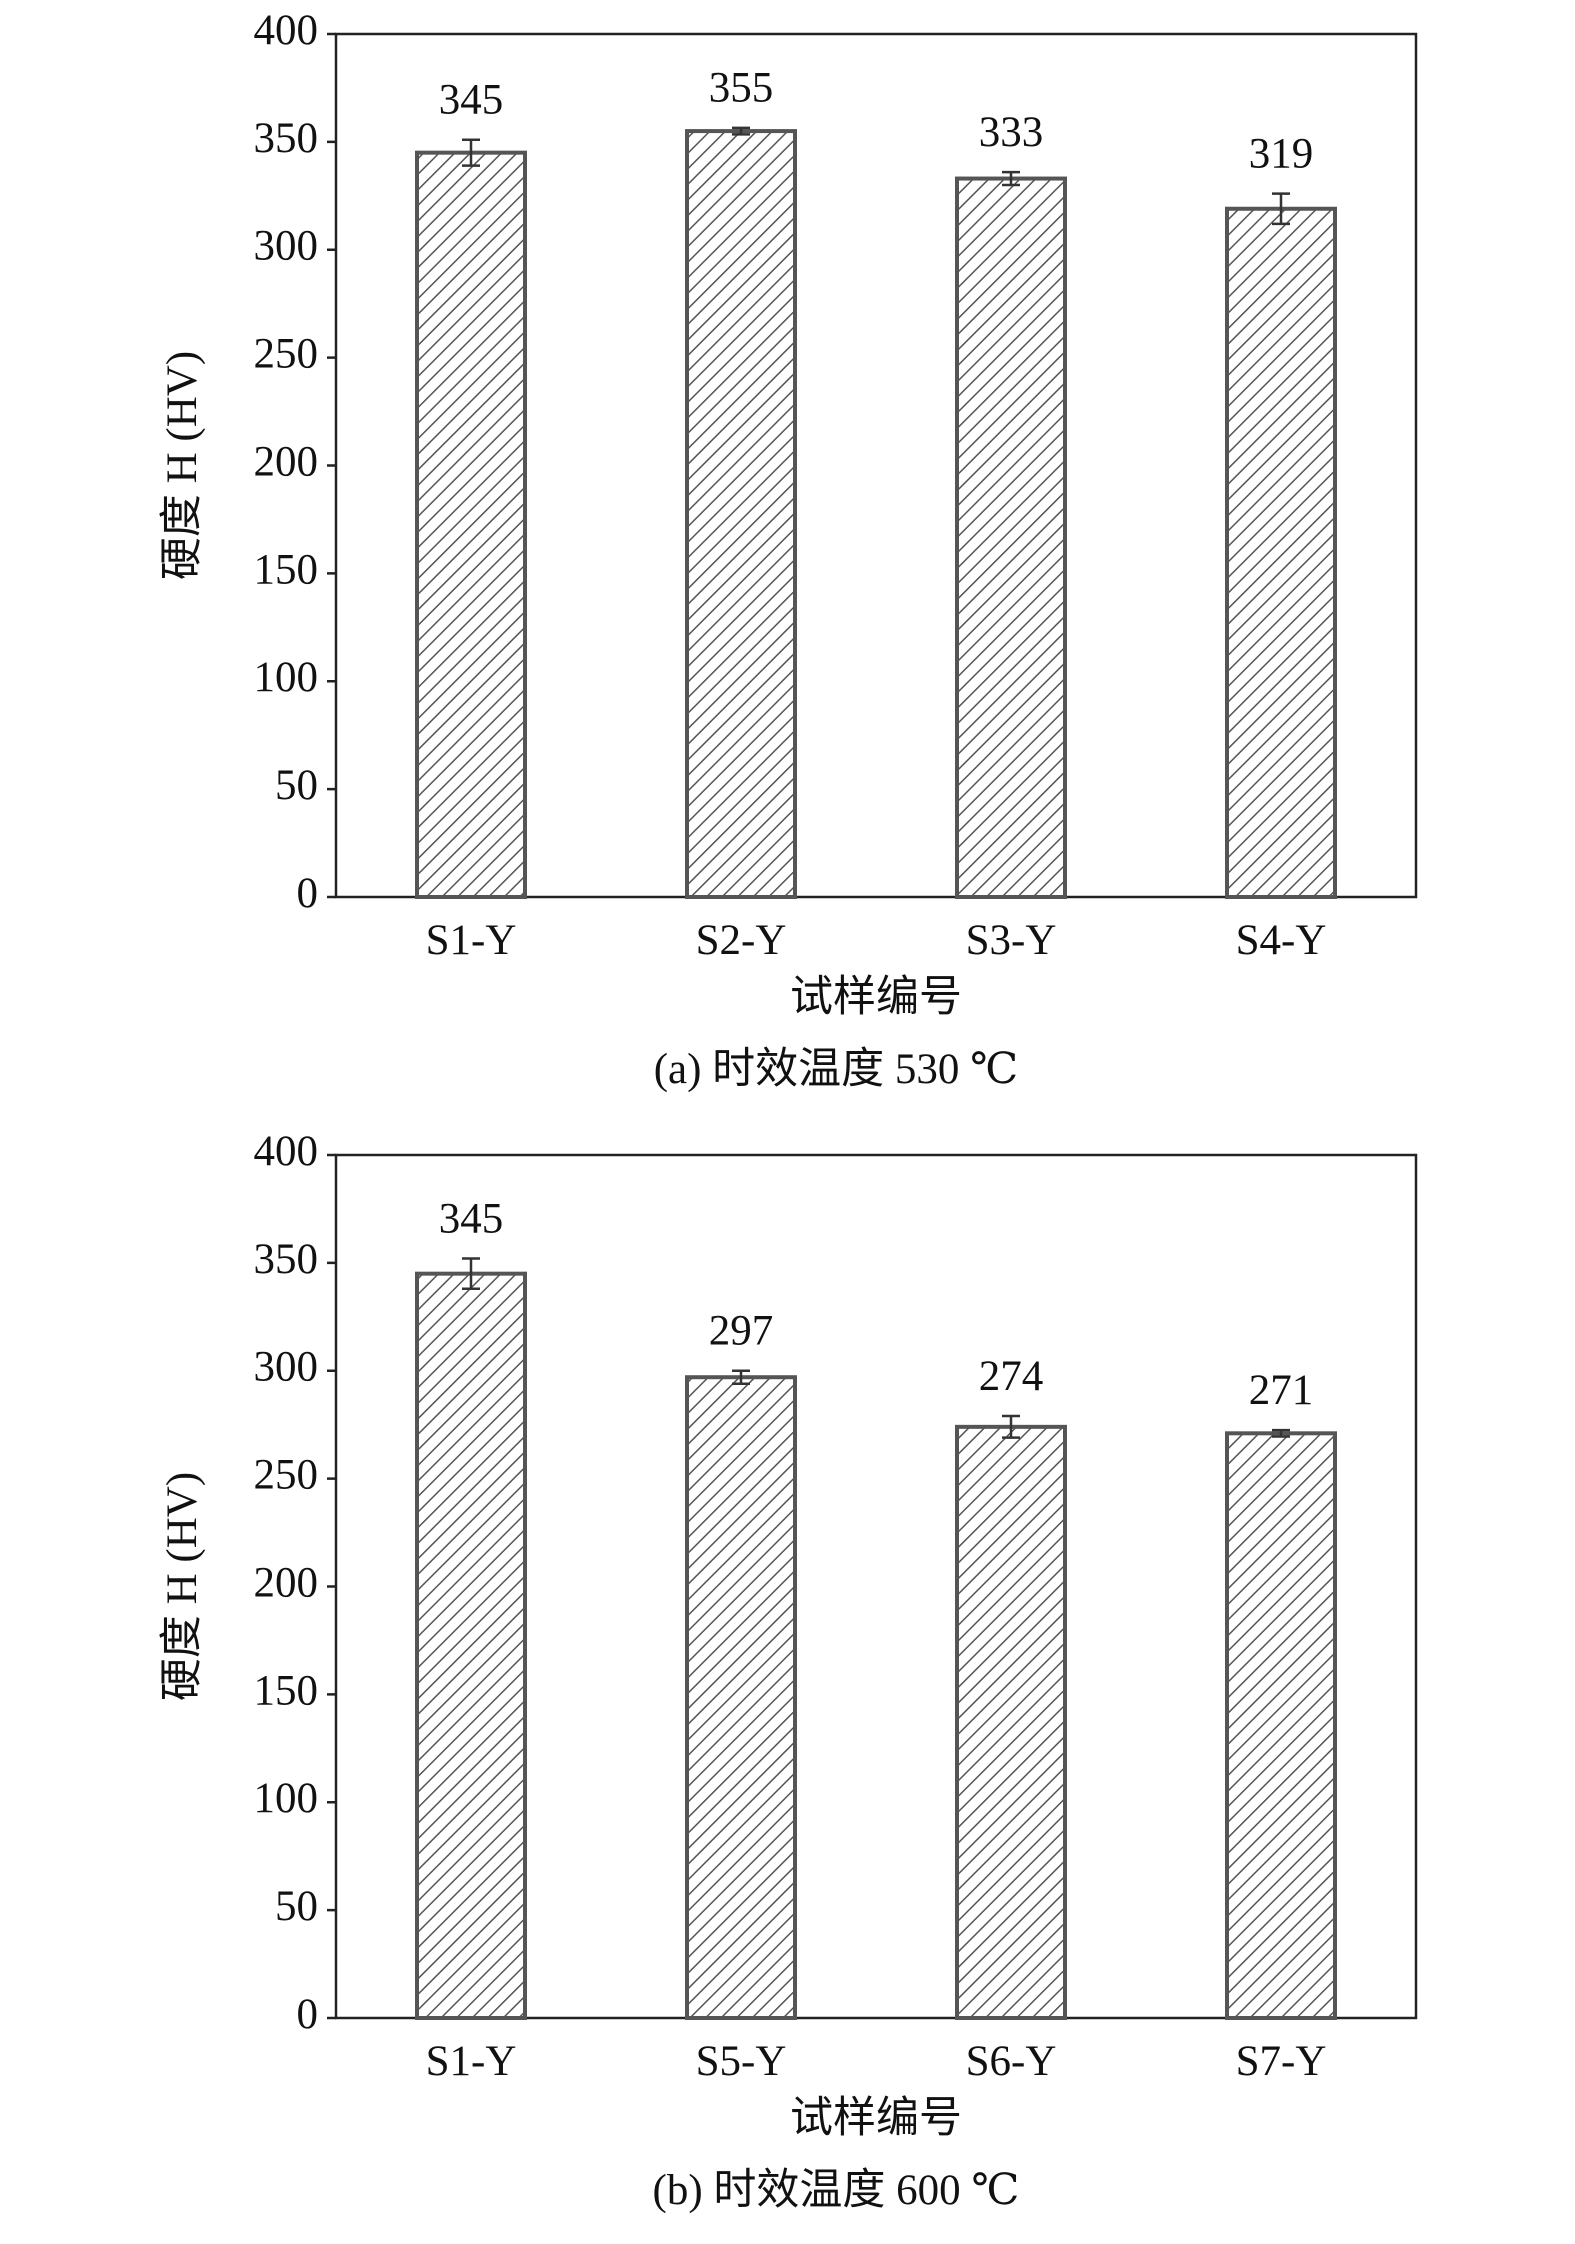 The height and width of the screenshot is (2244, 1575). What do you see at coordinates (1281, 1390) in the screenshot?
I see `data-label: 271` at bounding box center [1281, 1390].